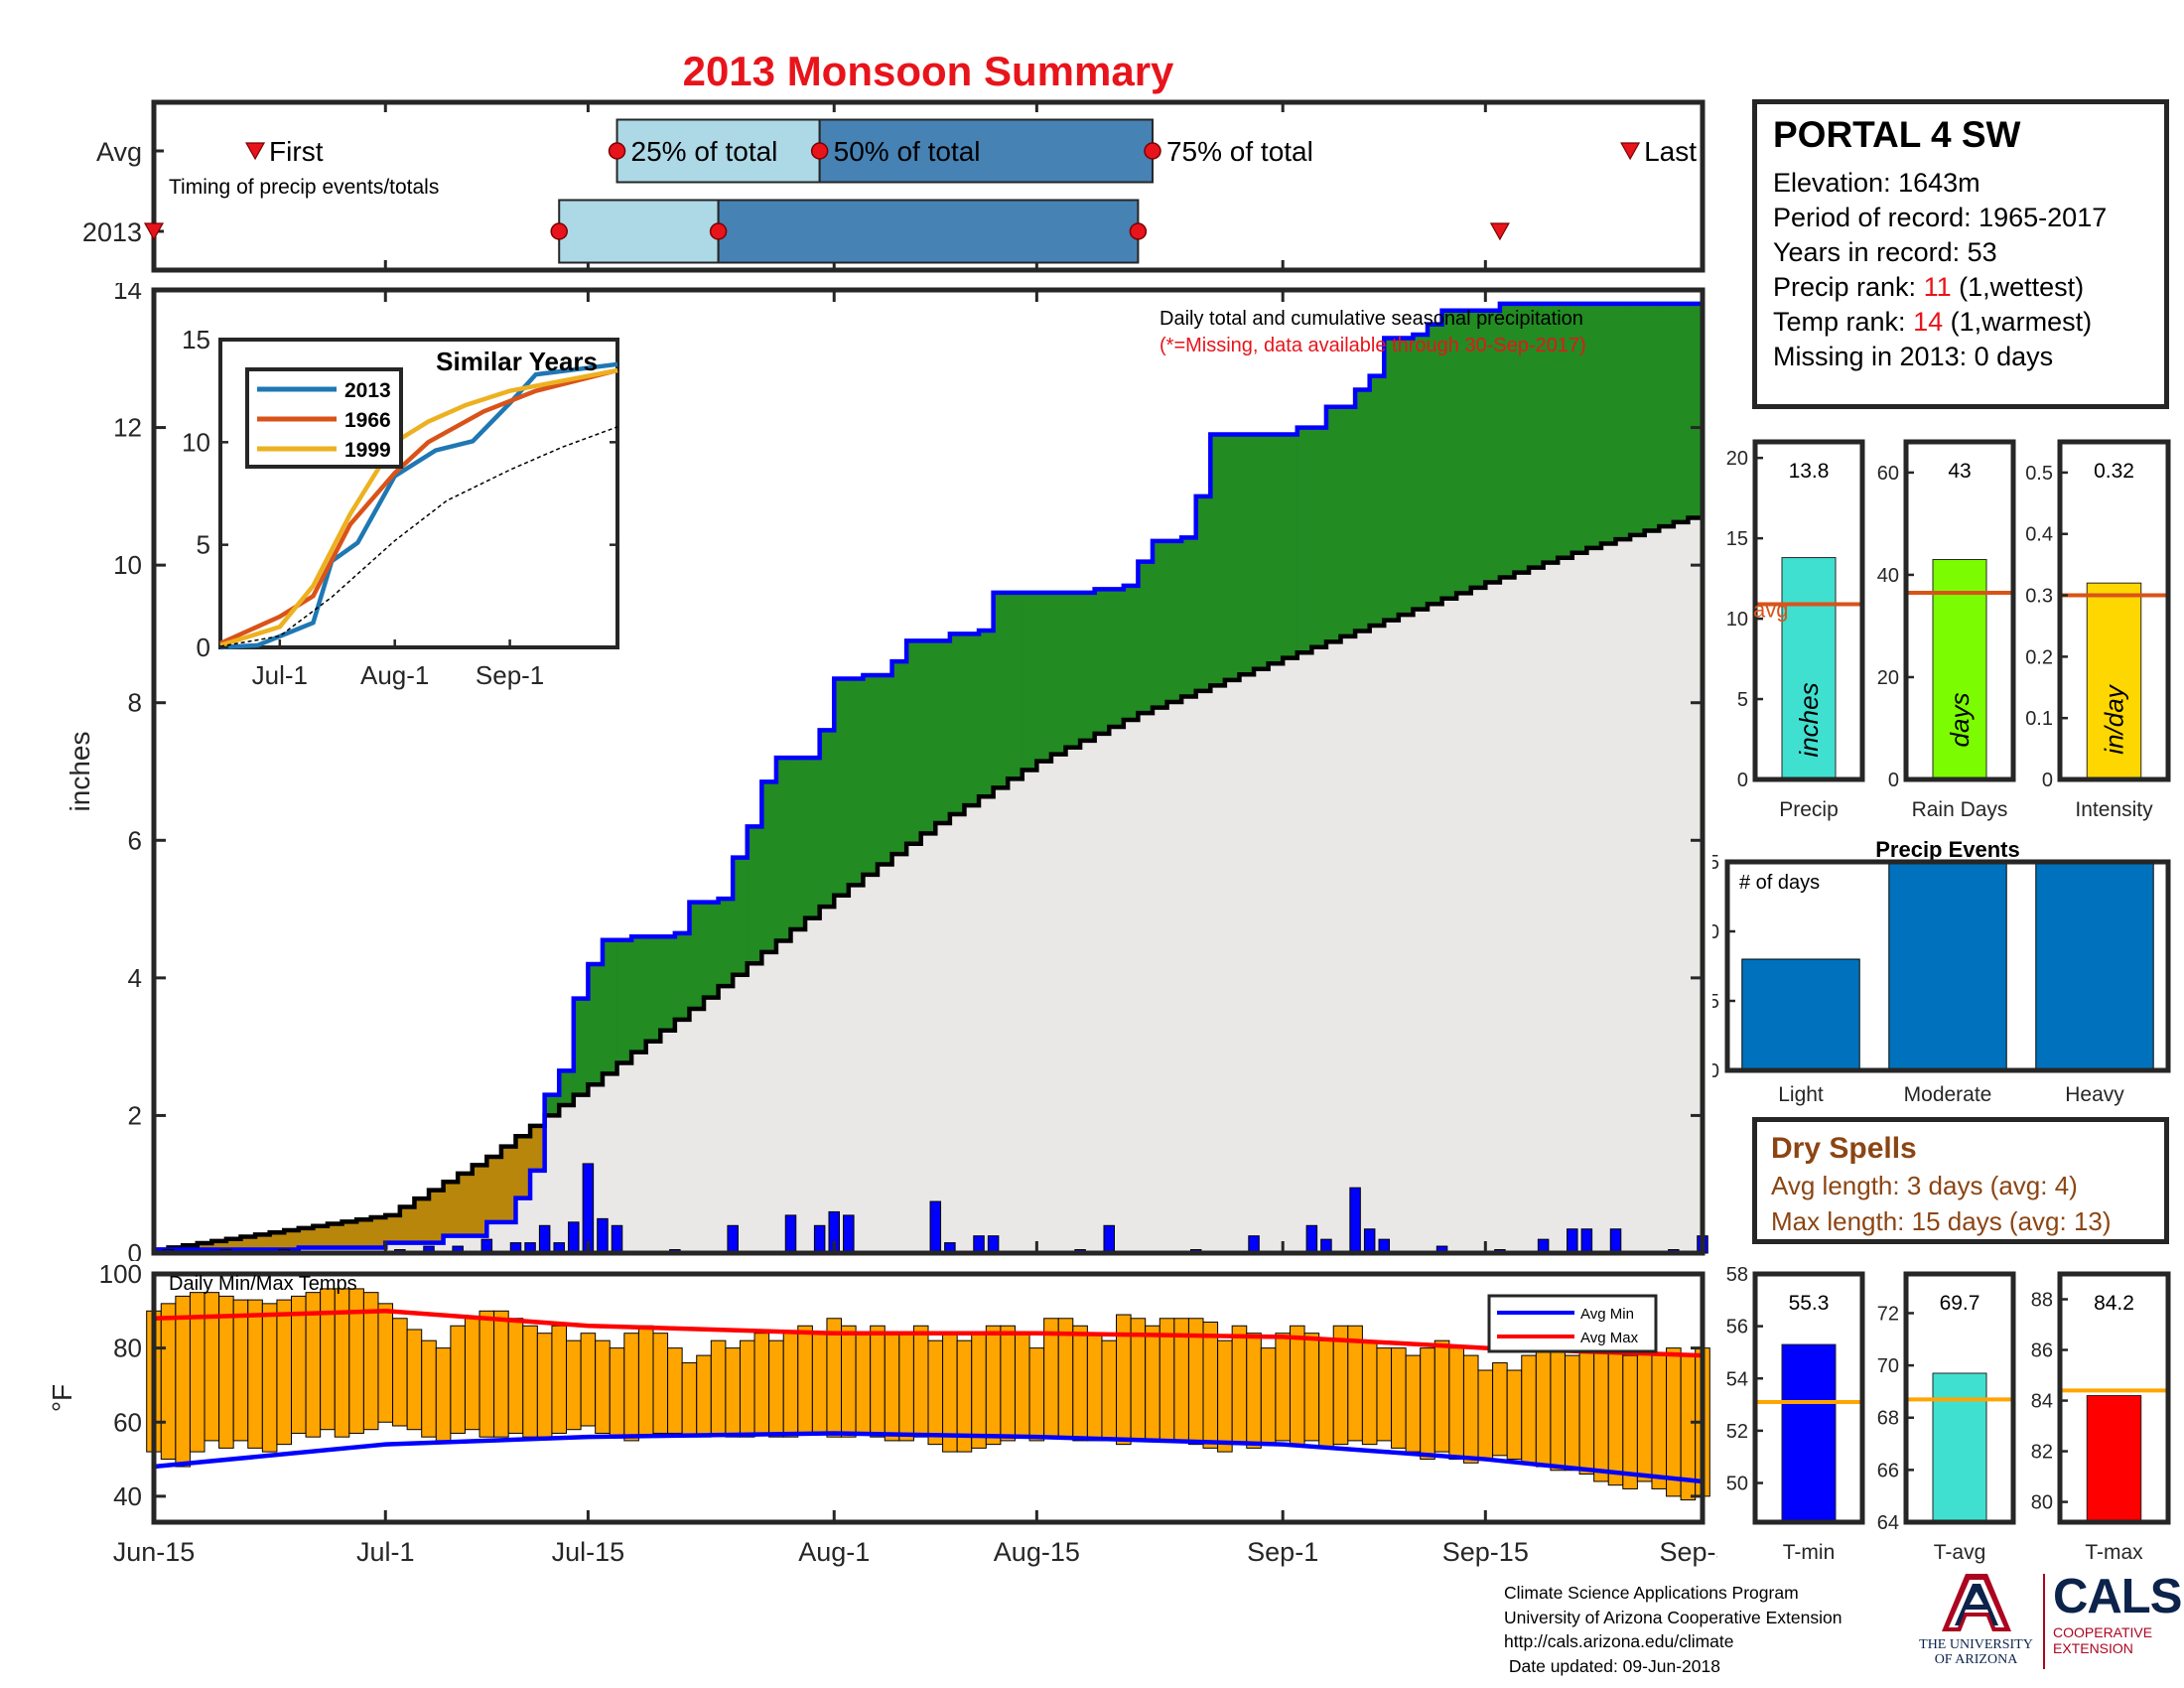  I want to click on university-of-arizona-logo: THE UNIVERSITY OF ARIZONA, so click(1976, 1624).